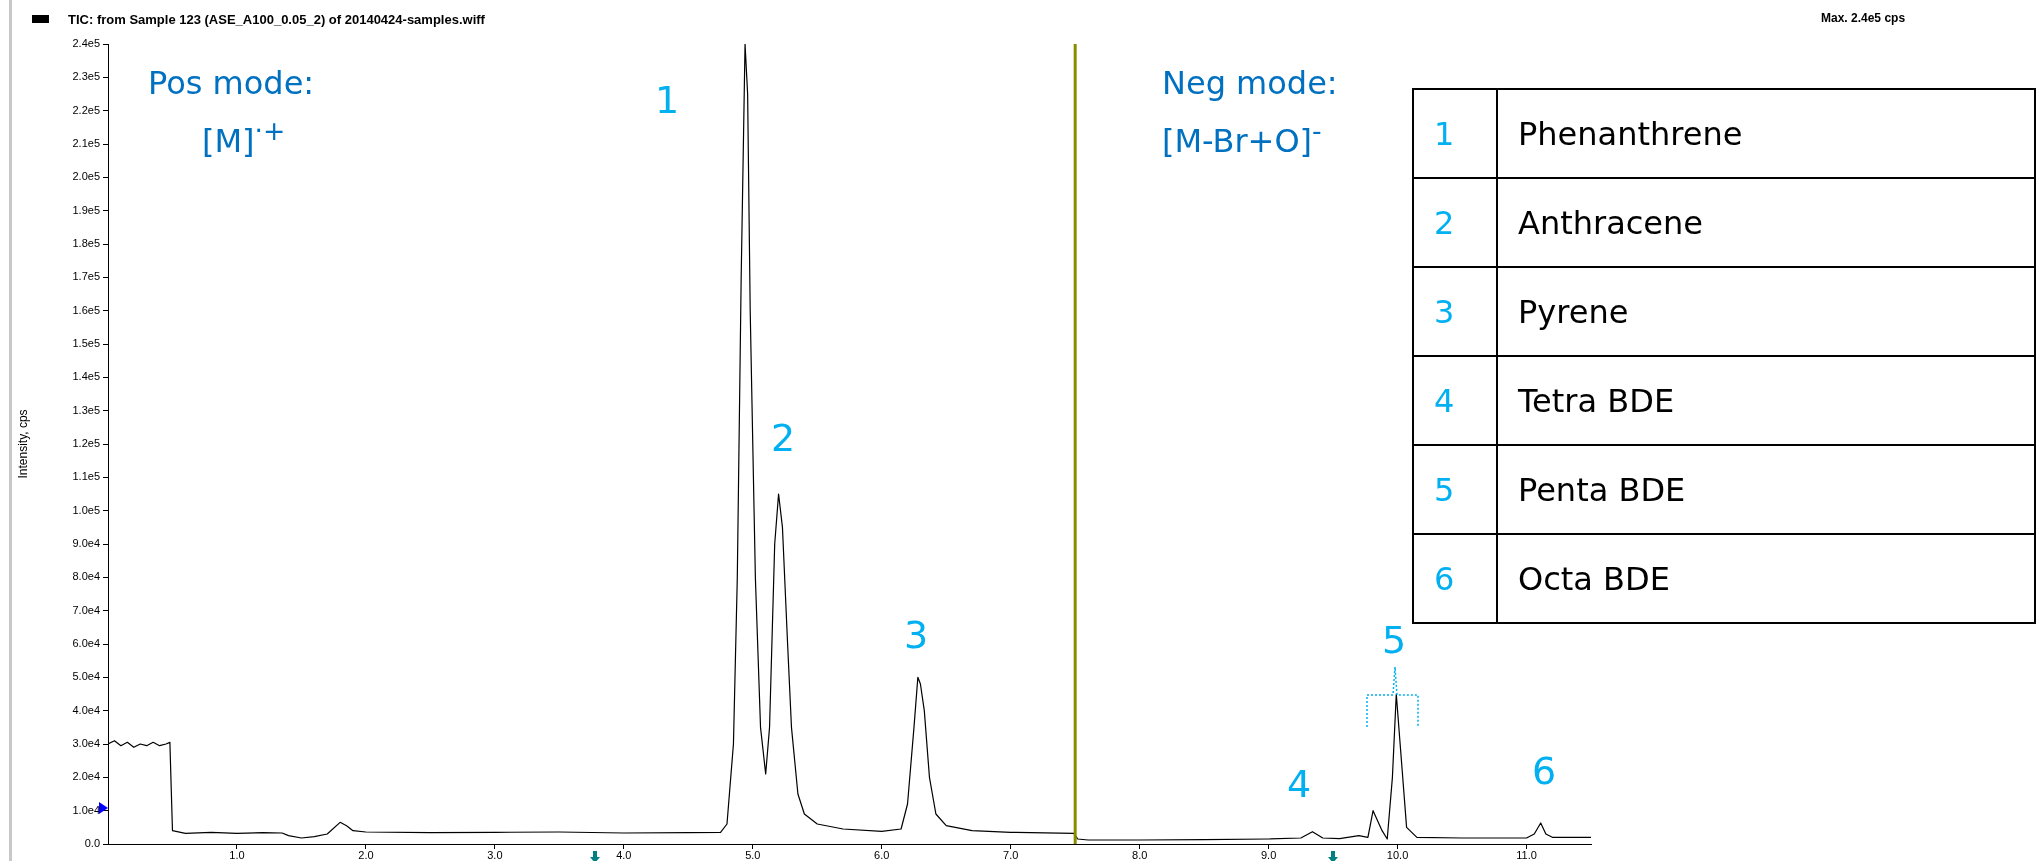 This screenshot has height=861, width=2040. What do you see at coordinates (1863, 18) in the screenshot?
I see `text: Max. 2.4e5 cps` at bounding box center [1863, 18].